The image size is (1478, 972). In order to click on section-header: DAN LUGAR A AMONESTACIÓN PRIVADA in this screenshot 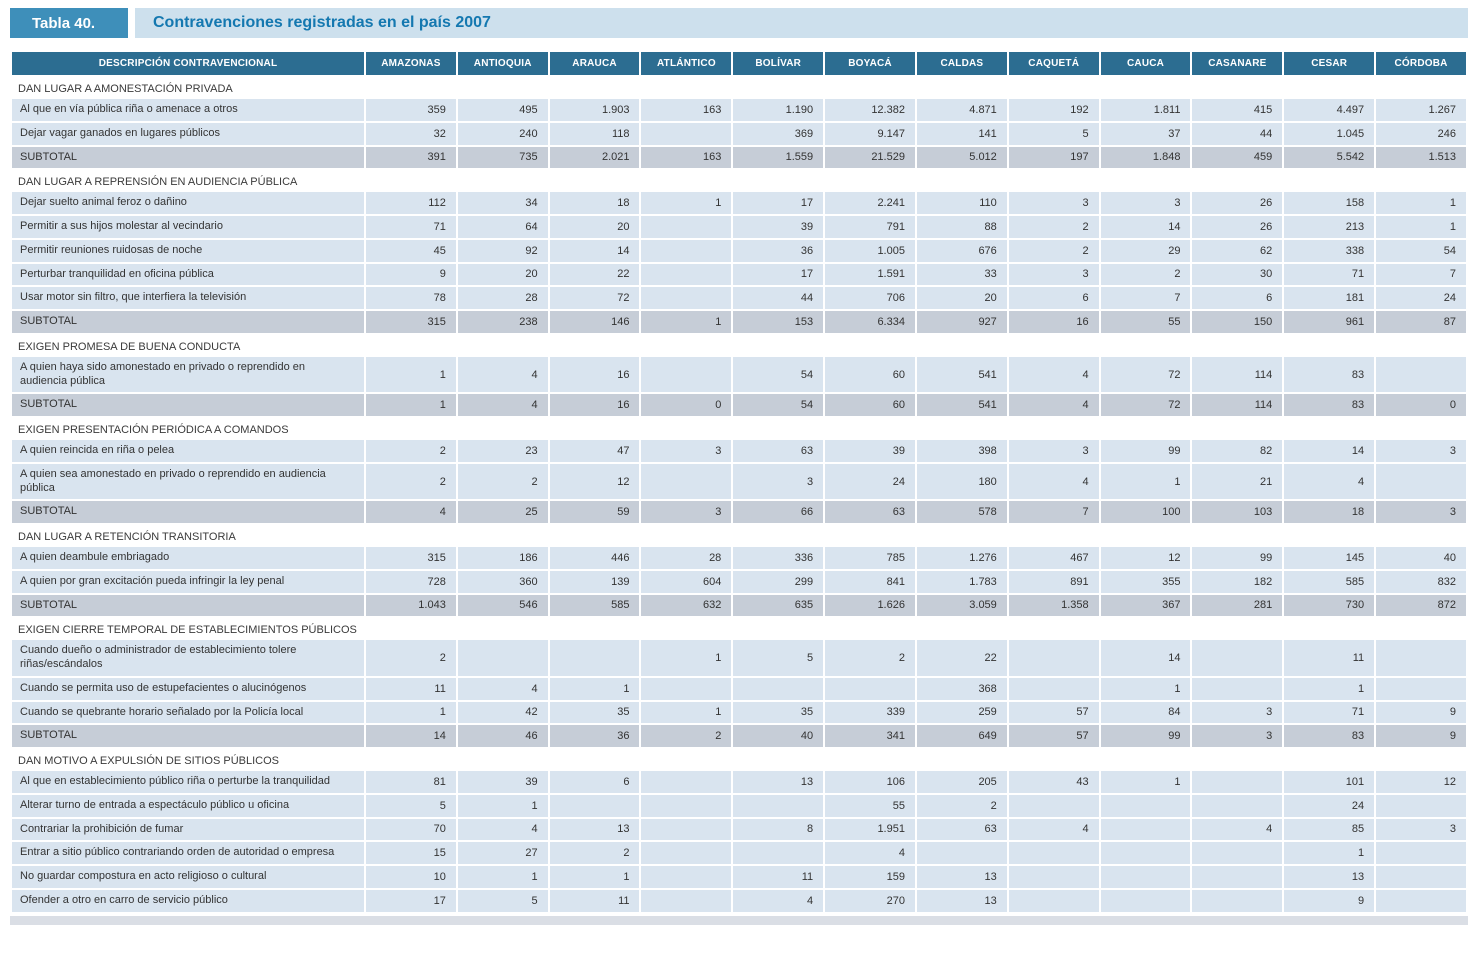, I will do `click(739, 87)`.